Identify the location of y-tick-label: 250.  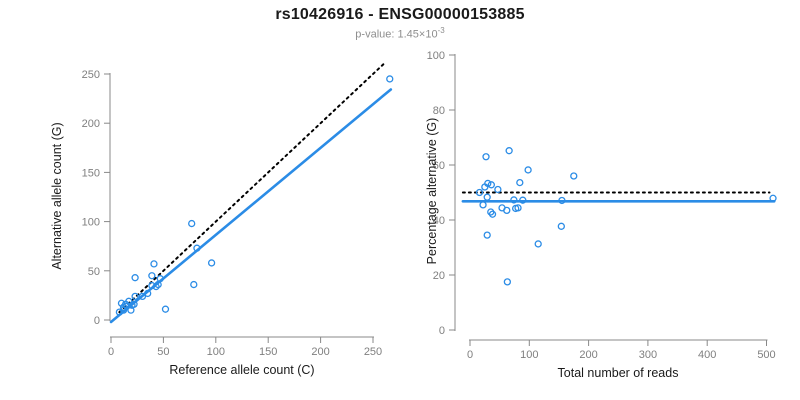
(91, 75).